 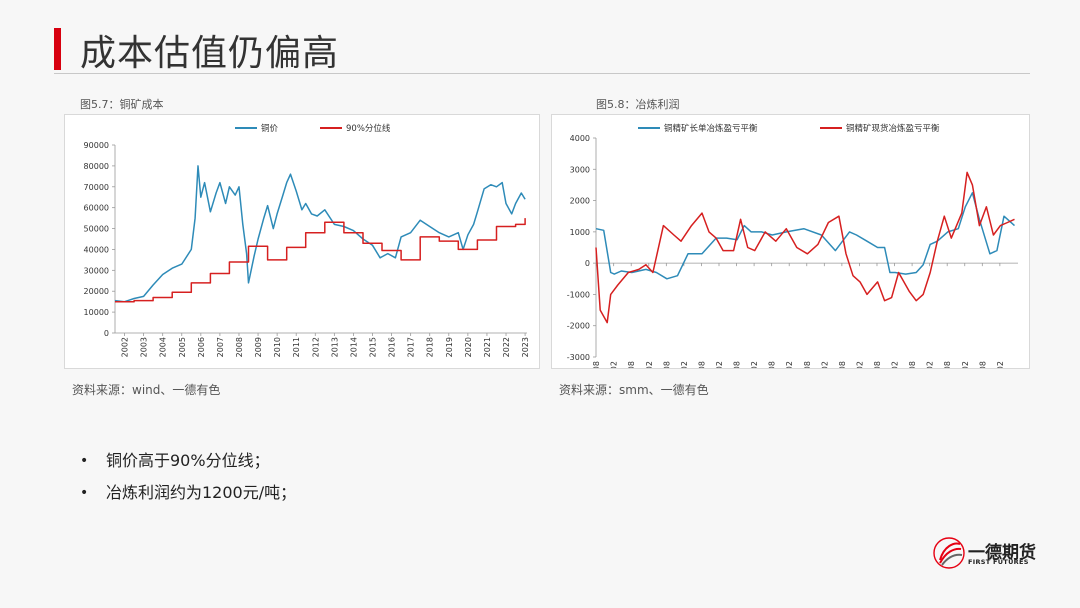 What do you see at coordinates (430, 347) in the screenshot?
I see `x-tick-label: 2018` at bounding box center [430, 347].